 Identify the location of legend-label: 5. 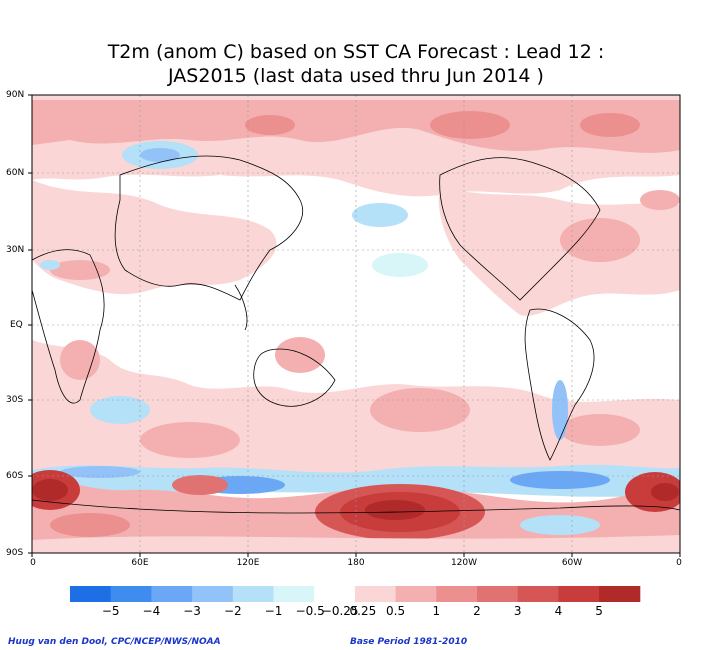
(599, 611).